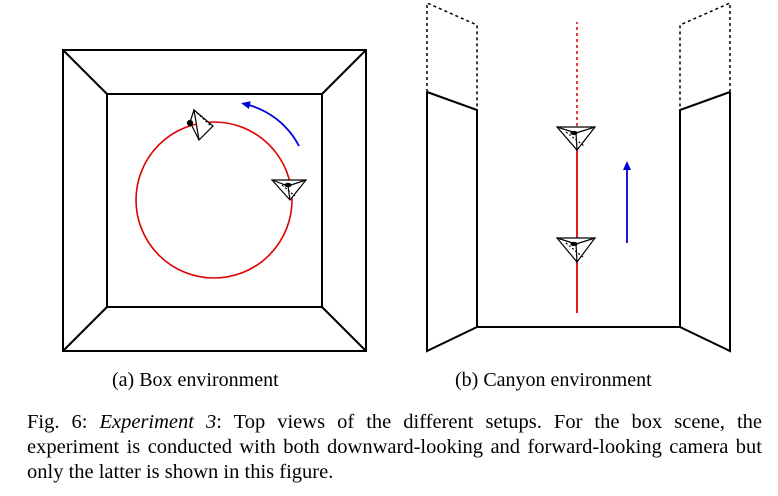 The image size is (778, 496). What do you see at coordinates (270, 124) in the screenshot?
I see `rotation-arrow` at bounding box center [270, 124].